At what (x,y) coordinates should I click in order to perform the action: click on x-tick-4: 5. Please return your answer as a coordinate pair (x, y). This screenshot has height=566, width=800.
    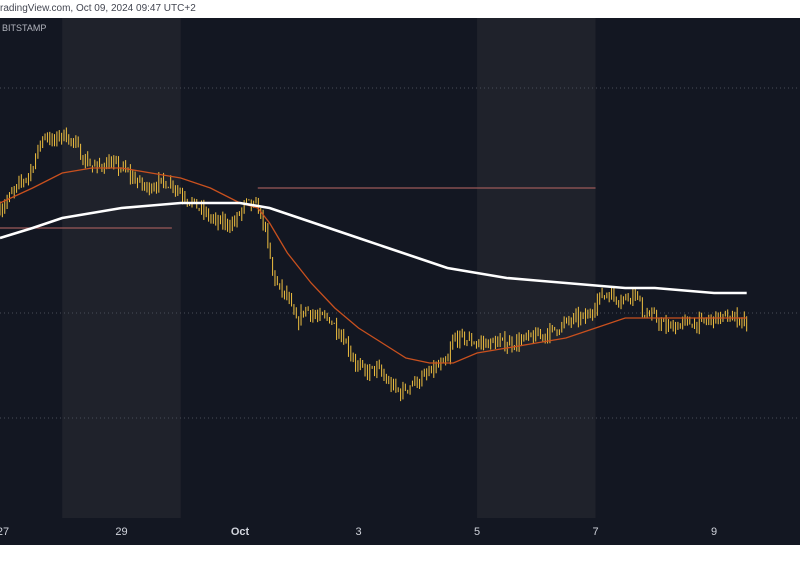
    Looking at the image, I should click on (477, 532).